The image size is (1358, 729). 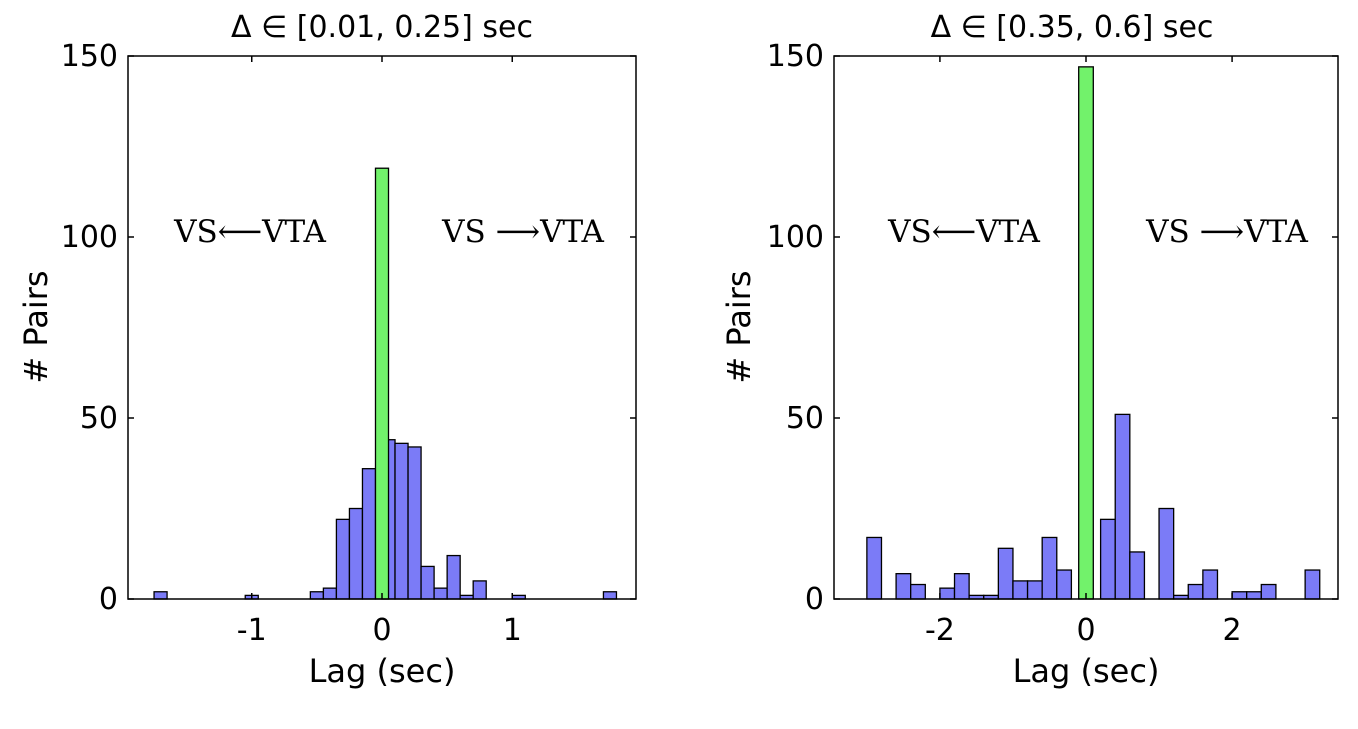 What do you see at coordinates (512, 630) in the screenshot?
I see `x-tick-label: 1` at bounding box center [512, 630].